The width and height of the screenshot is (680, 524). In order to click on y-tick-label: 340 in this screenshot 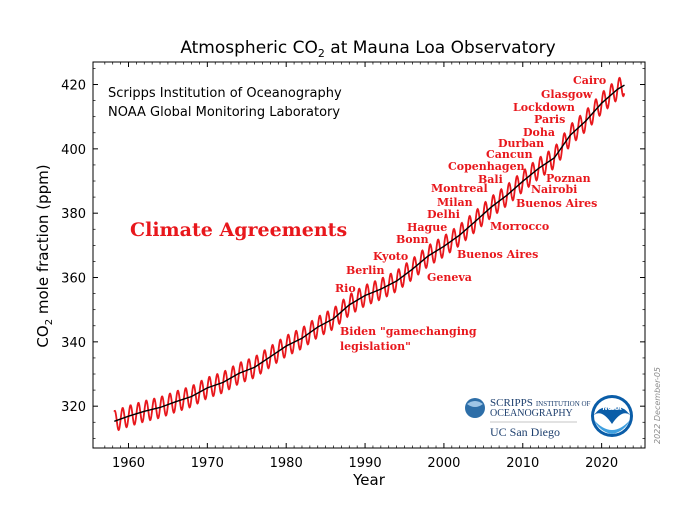, I will do `click(73, 343)`.